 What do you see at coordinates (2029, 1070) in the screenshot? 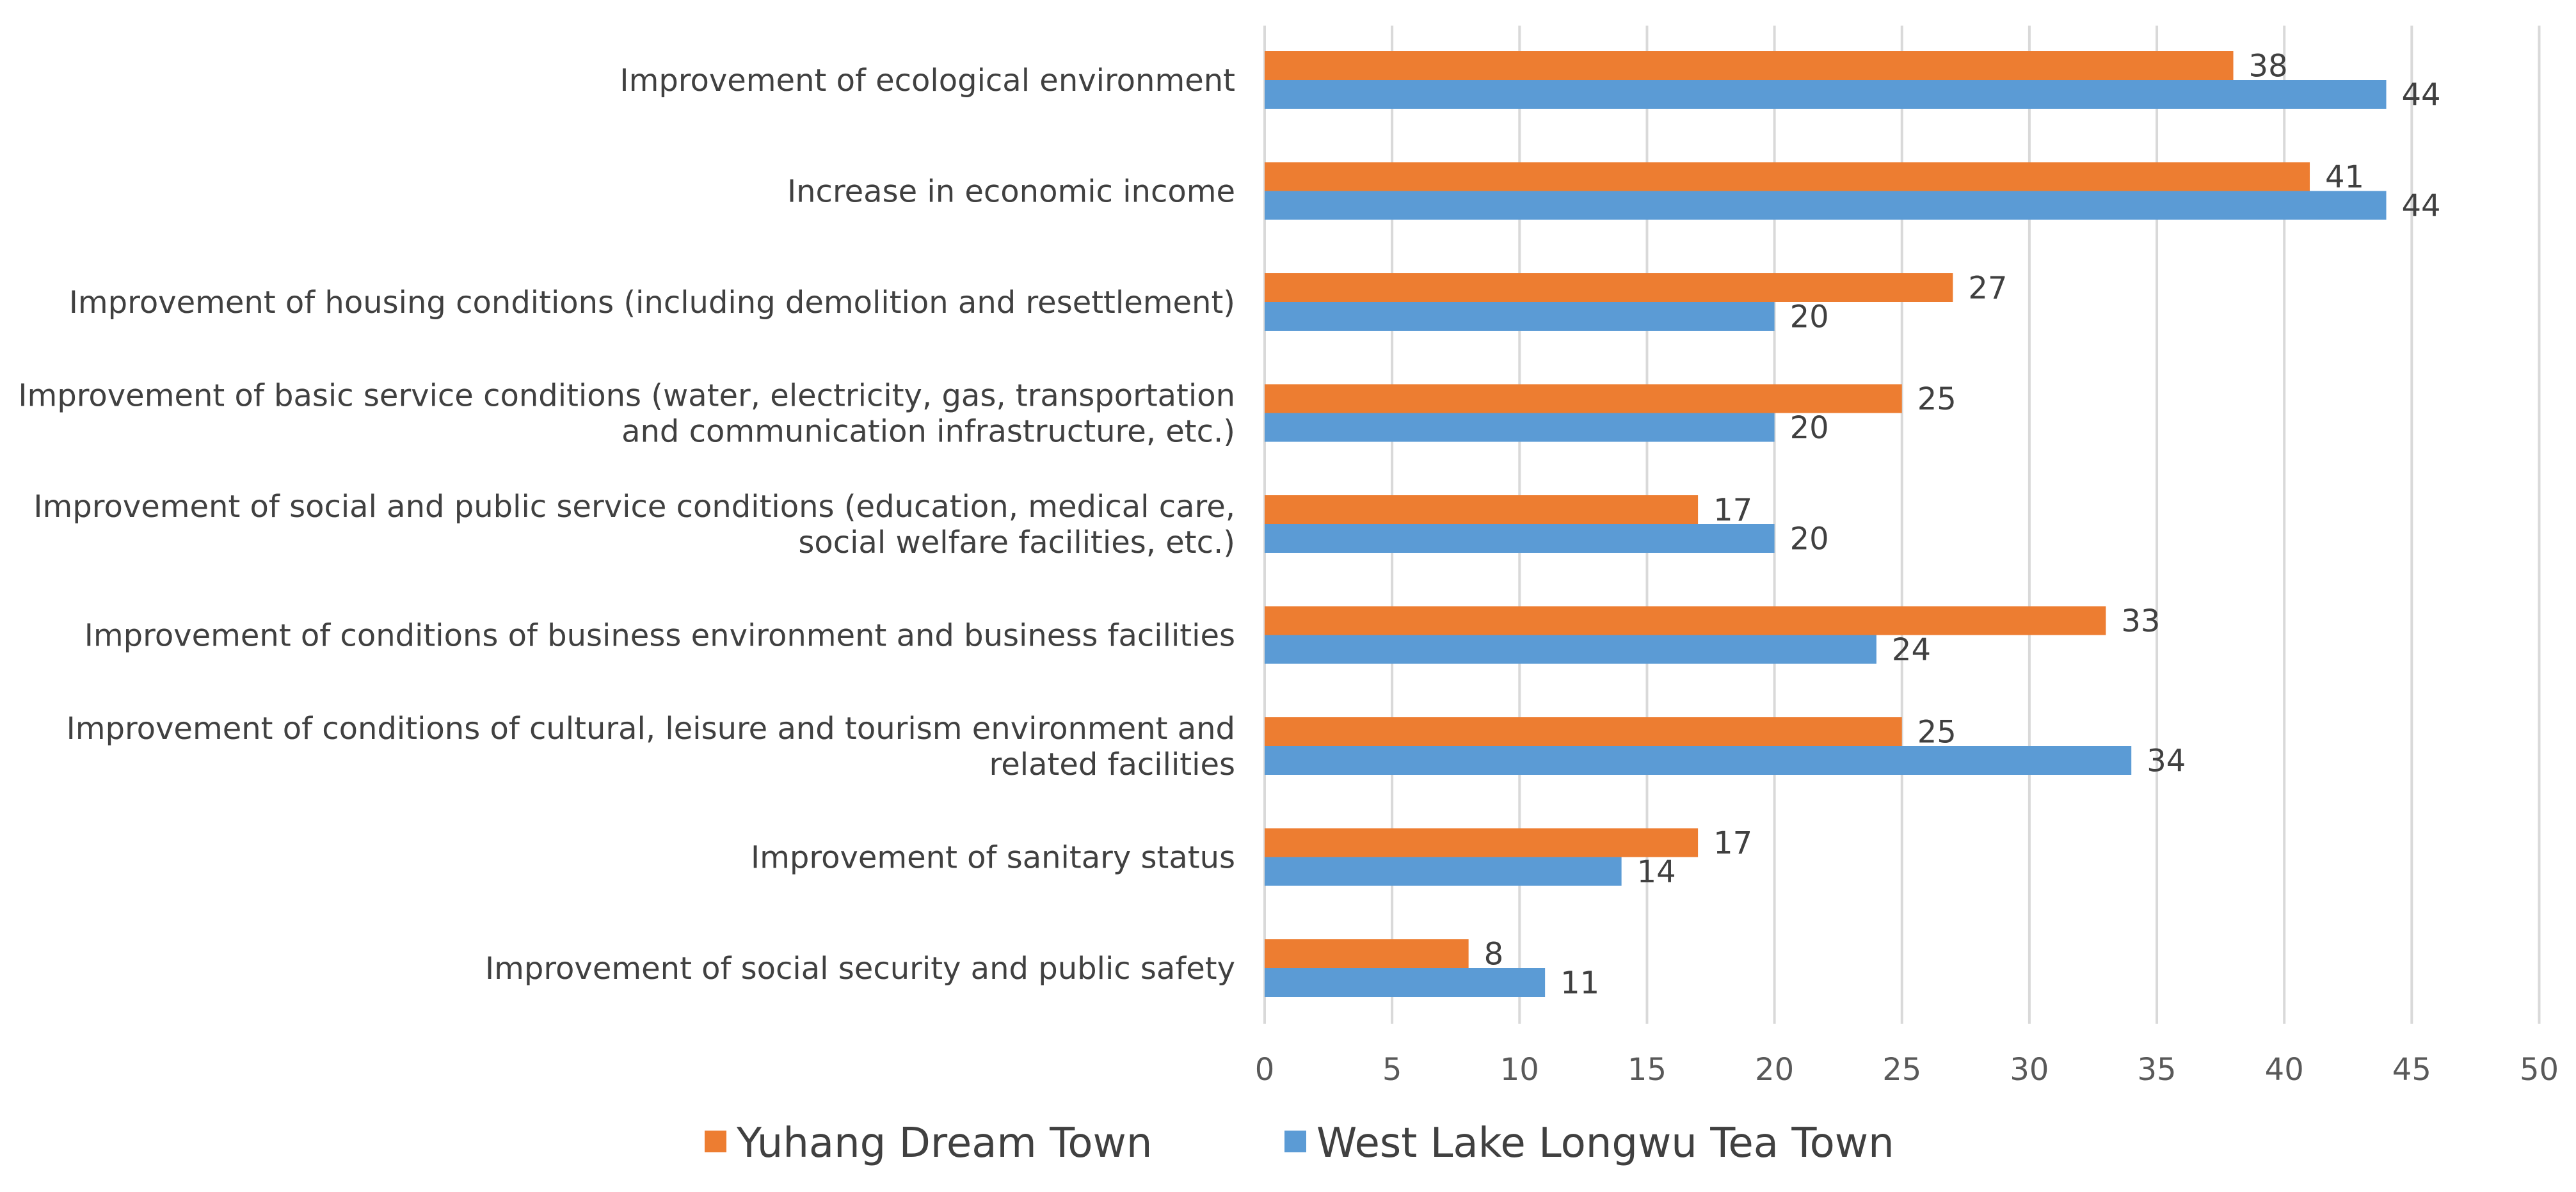
I see `x-tick-label: 30` at bounding box center [2029, 1070].